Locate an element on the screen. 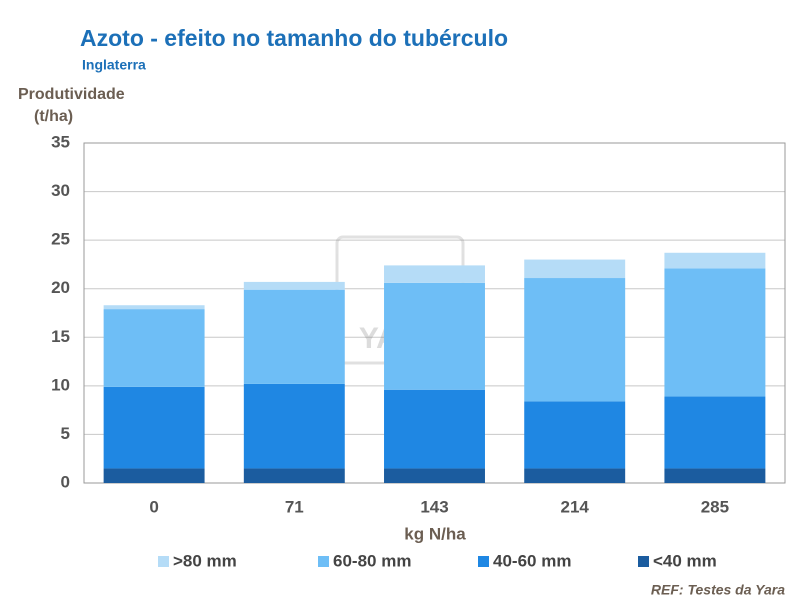 This screenshot has width=800, height=600. y-tick-label: 30 is located at coordinates (60, 190).